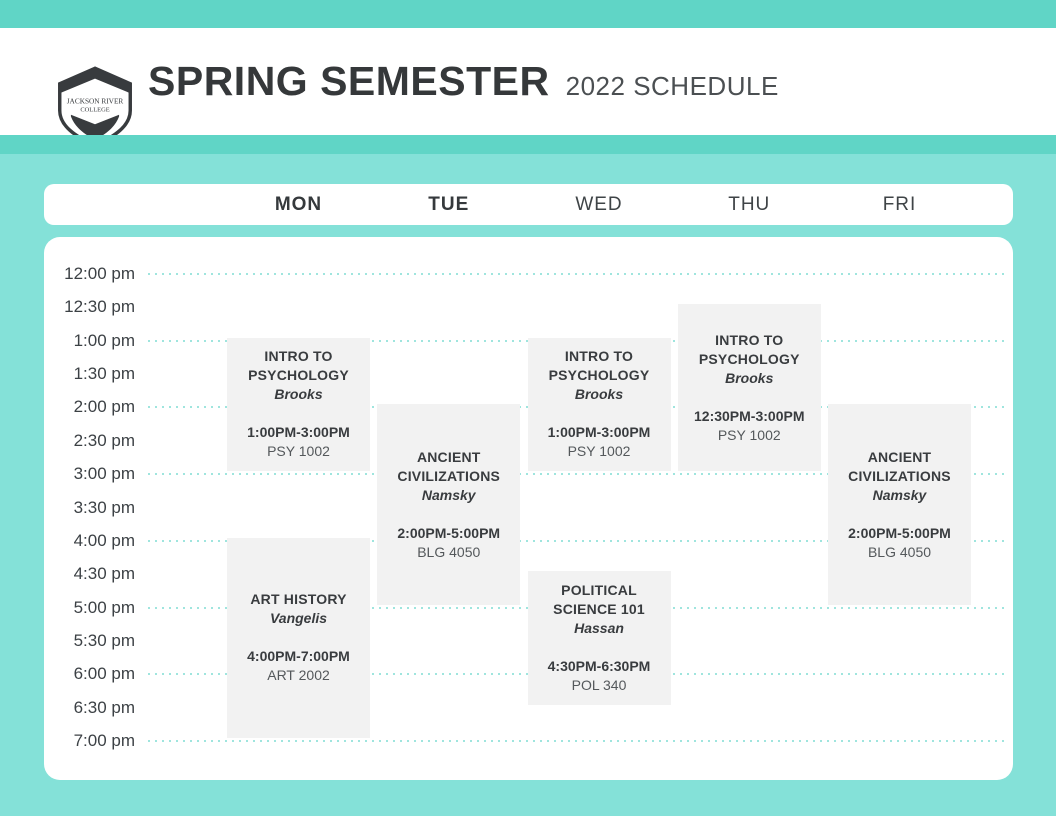  What do you see at coordinates (104, 707) in the screenshot?
I see `time-label: 6:30 pm` at bounding box center [104, 707].